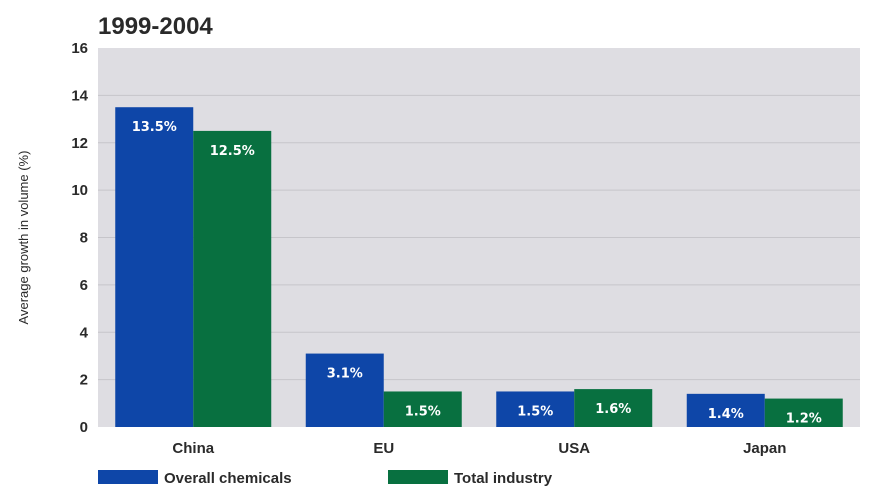 This screenshot has height=489, width=873. I want to click on legend: Overall chemicals Total industry, so click(325, 478).